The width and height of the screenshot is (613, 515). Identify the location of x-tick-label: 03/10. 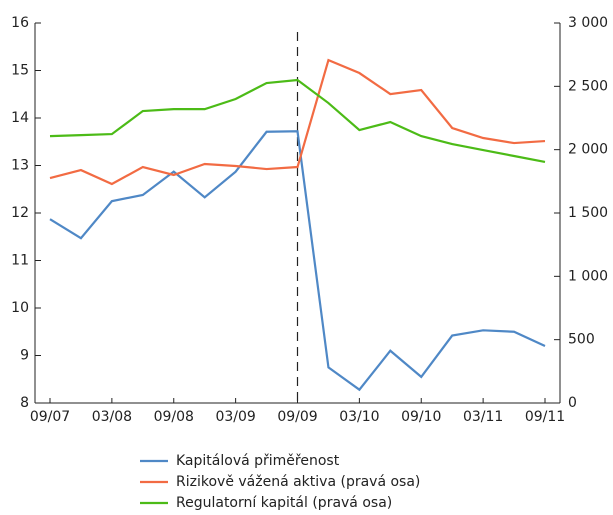
(359, 417).